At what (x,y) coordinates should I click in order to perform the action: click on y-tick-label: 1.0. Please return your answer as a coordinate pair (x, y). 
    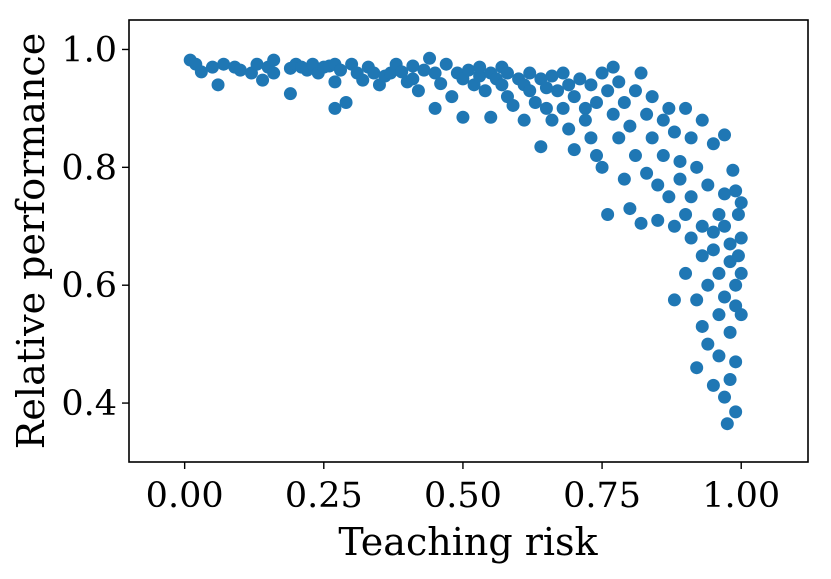
    Looking at the image, I should click on (89, 50).